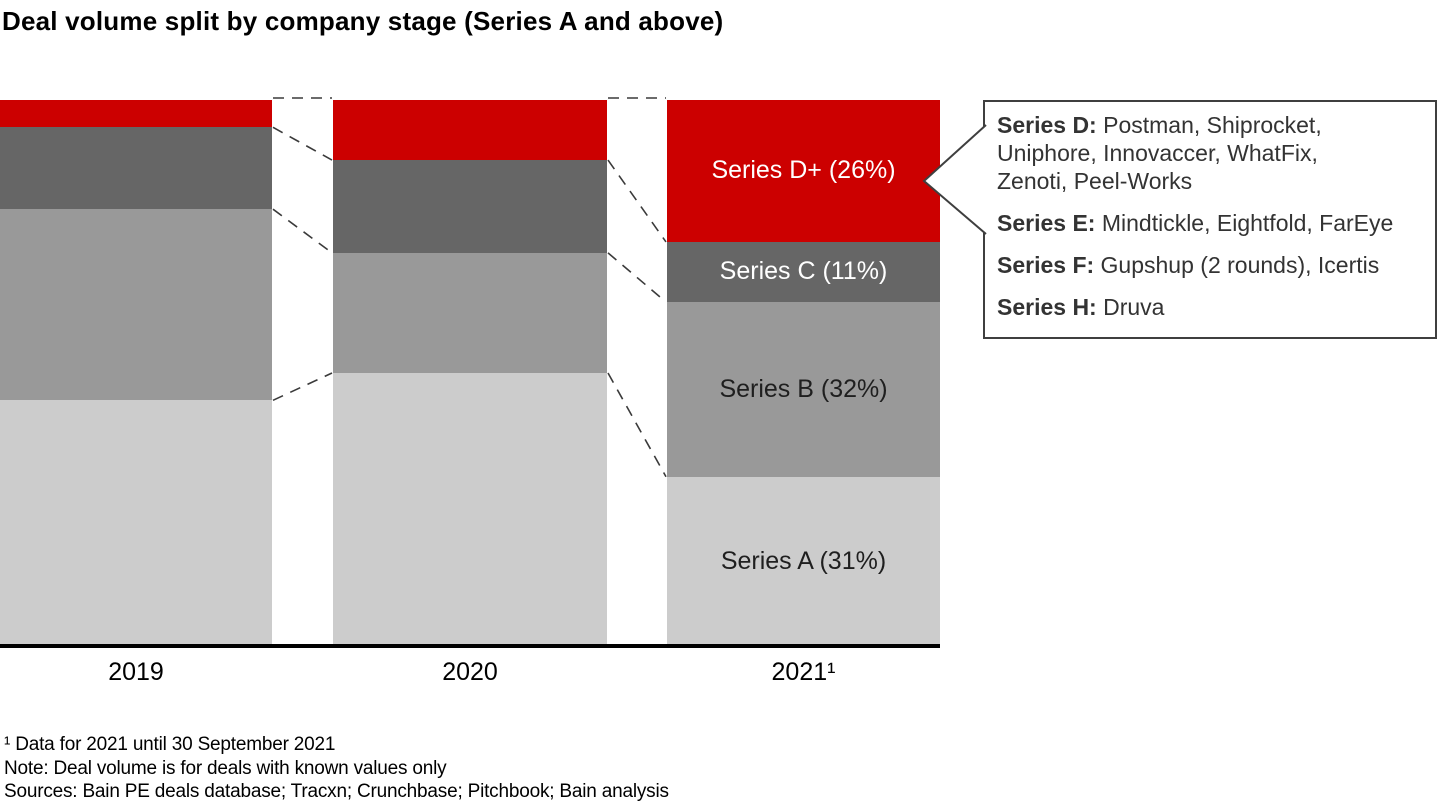 This screenshot has width=1440, height=810. What do you see at coordinates (470, 312) in the screenshot?
I see `segment-series-b-2020` at bounding box center [470, 312].